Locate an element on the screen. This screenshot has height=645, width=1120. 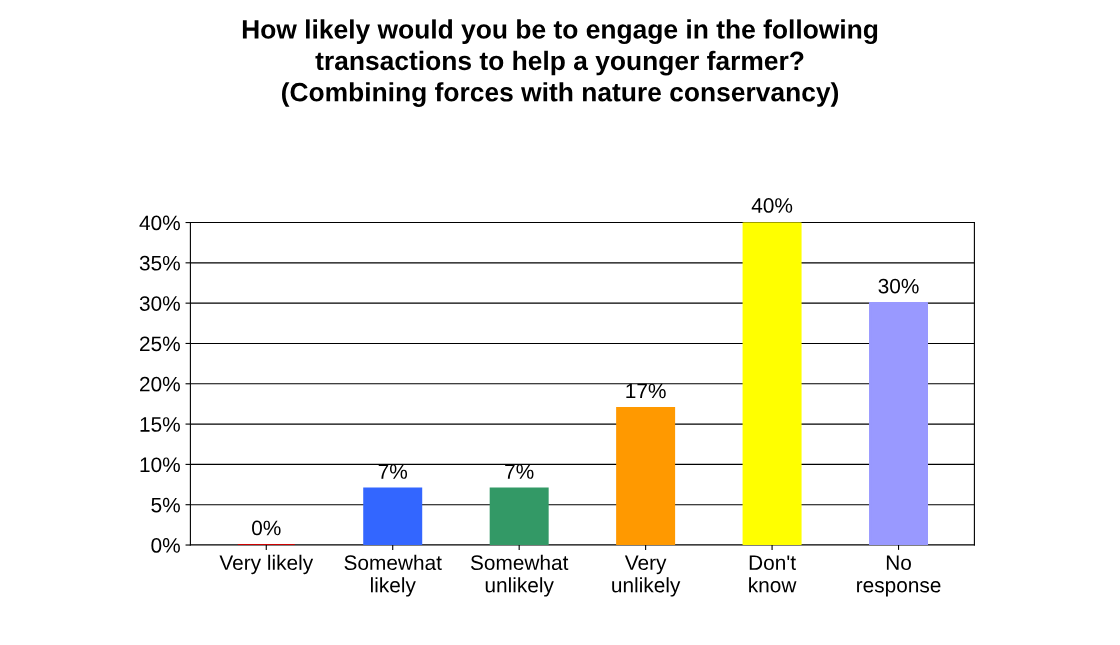
y-tick-label: 15% is located at coordinates (160, 424).